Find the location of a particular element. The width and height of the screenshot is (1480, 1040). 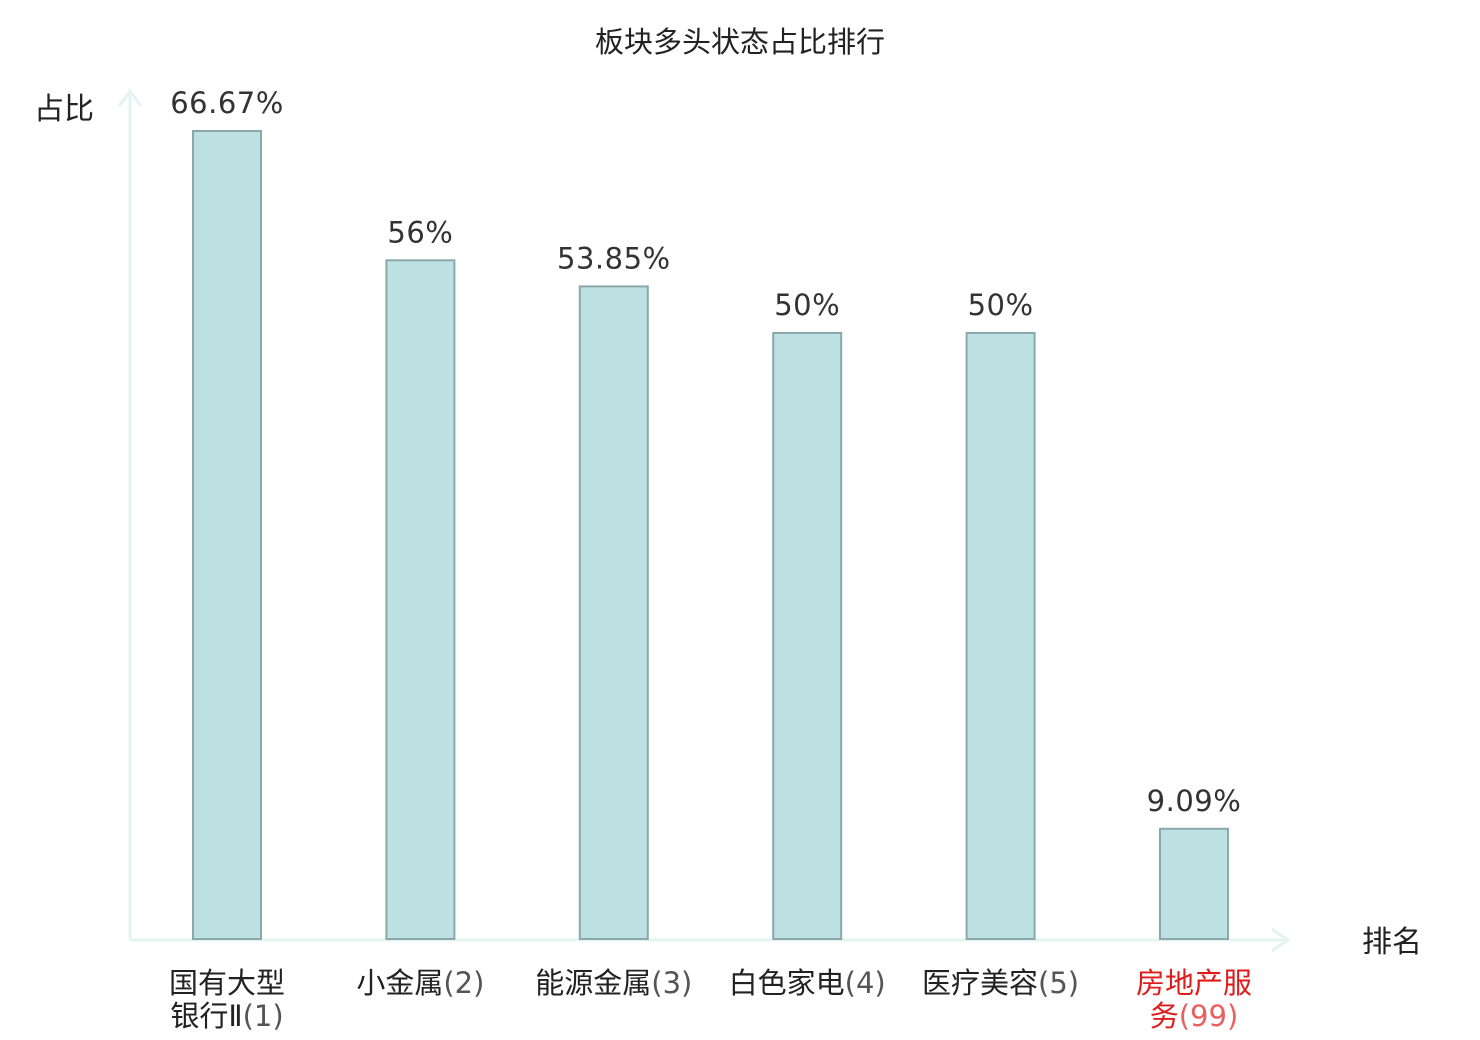

category-label-line: 医疗美容(5) is located at coordinates (1000, 983).